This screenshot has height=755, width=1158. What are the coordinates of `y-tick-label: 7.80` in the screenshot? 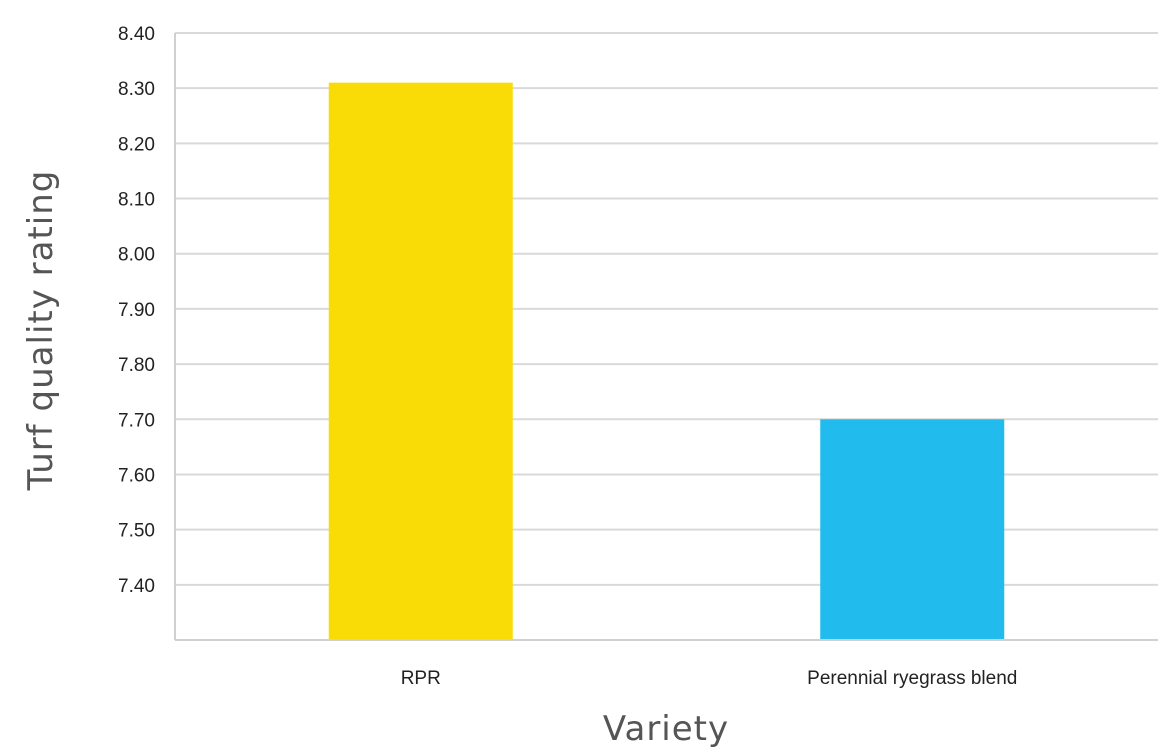 It's located at (136, 365).